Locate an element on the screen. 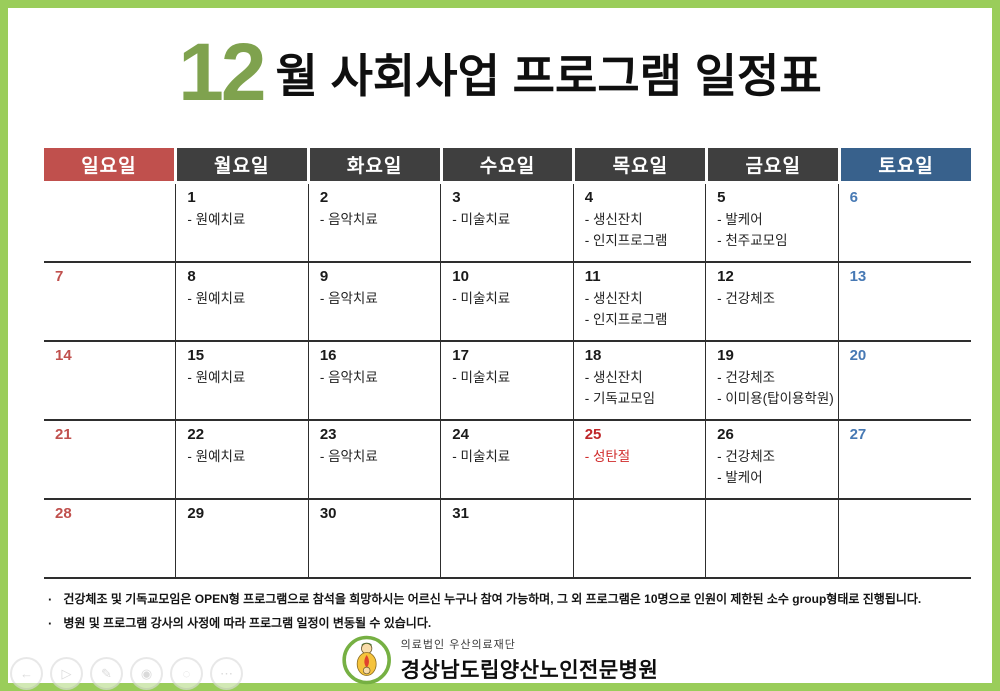 This screenshot has height=691, width=1000. date-number: 28 is located at coordinates (63, 513).